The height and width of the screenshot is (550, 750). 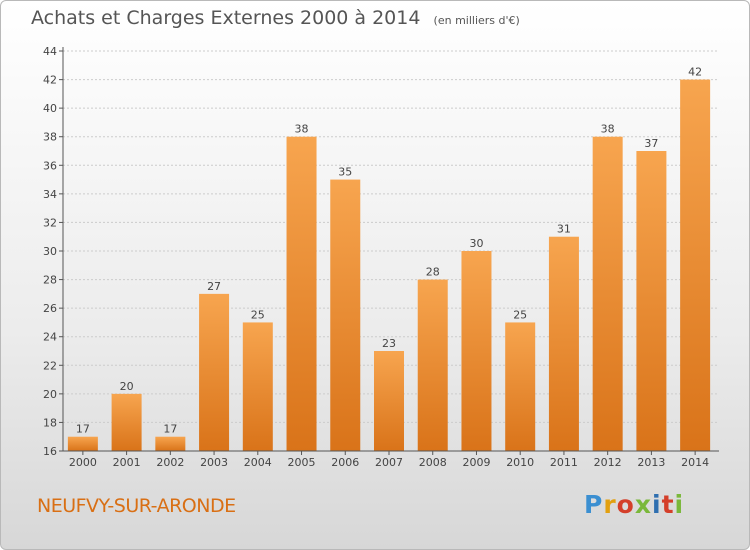 What do you see at coordinates (136, 506) in the screenshot?
I see `commune-name: NEUFVY-SUR-ARONDE` at bounding box center [136, 506].